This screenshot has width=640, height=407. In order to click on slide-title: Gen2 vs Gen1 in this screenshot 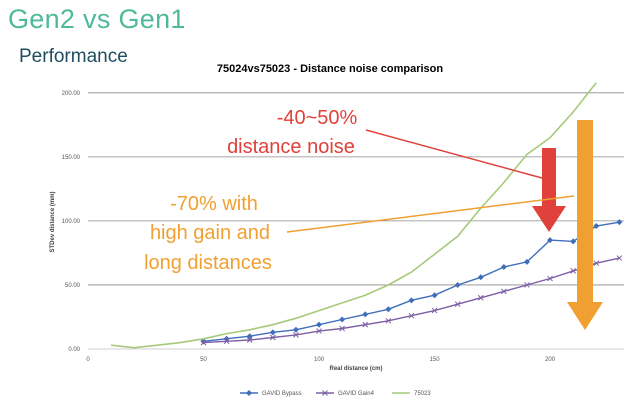, I will do `click(97, 19)`.